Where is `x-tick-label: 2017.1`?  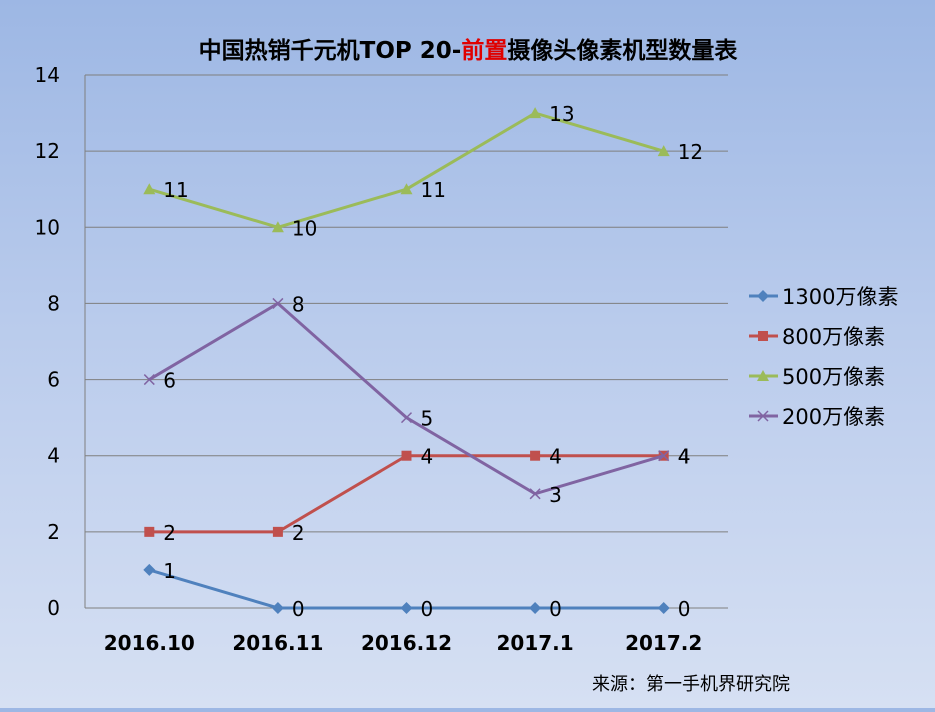 x-tick-label: 2017.1 is located at coordinates (535, 643).